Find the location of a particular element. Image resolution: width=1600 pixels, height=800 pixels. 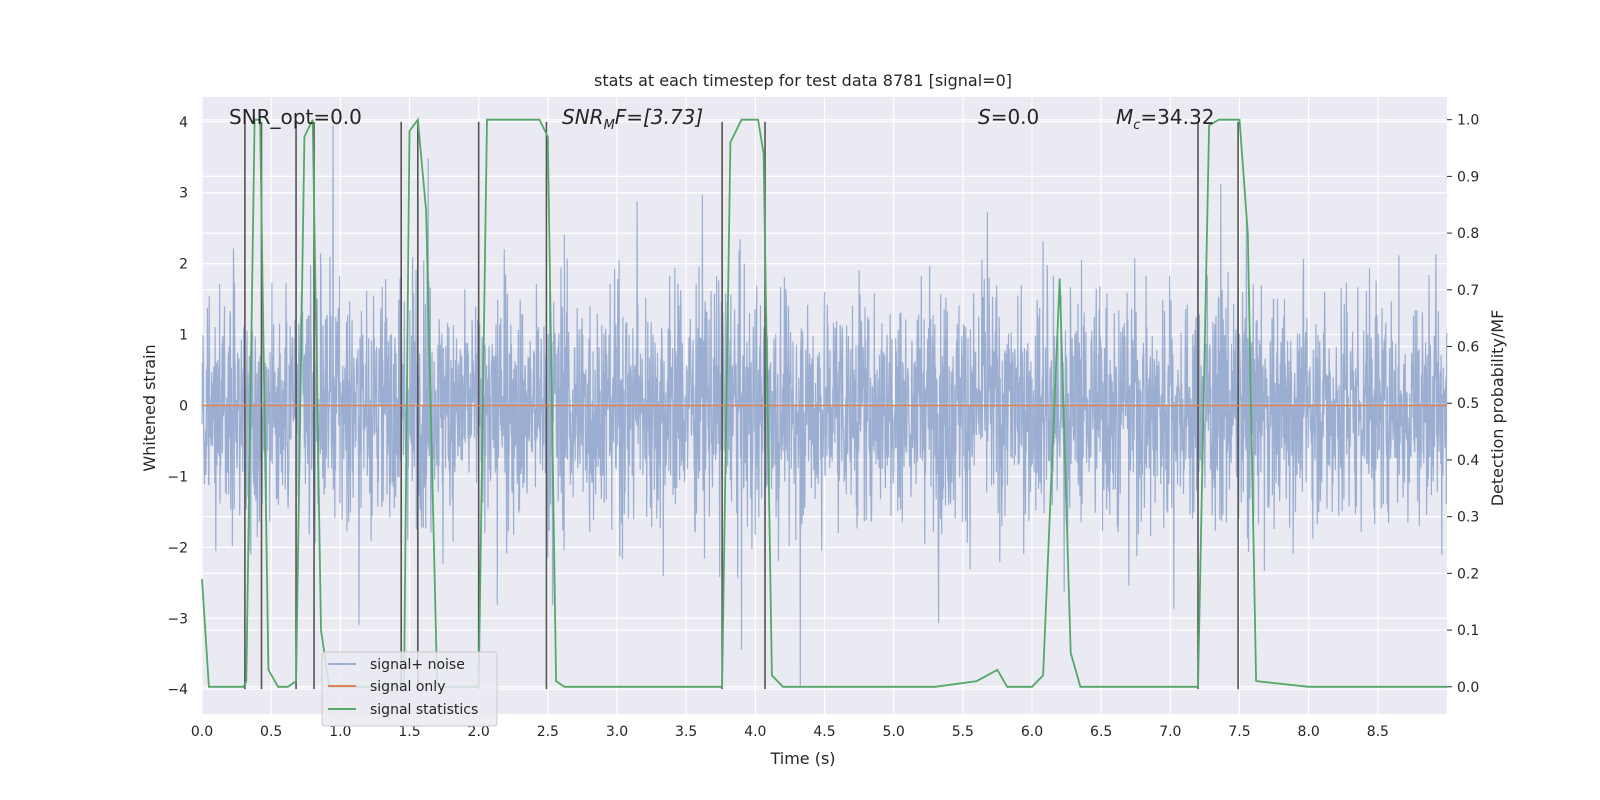

snr-mf-annotation: SNRMF=[3.73] is located at coordinates (632, 119).